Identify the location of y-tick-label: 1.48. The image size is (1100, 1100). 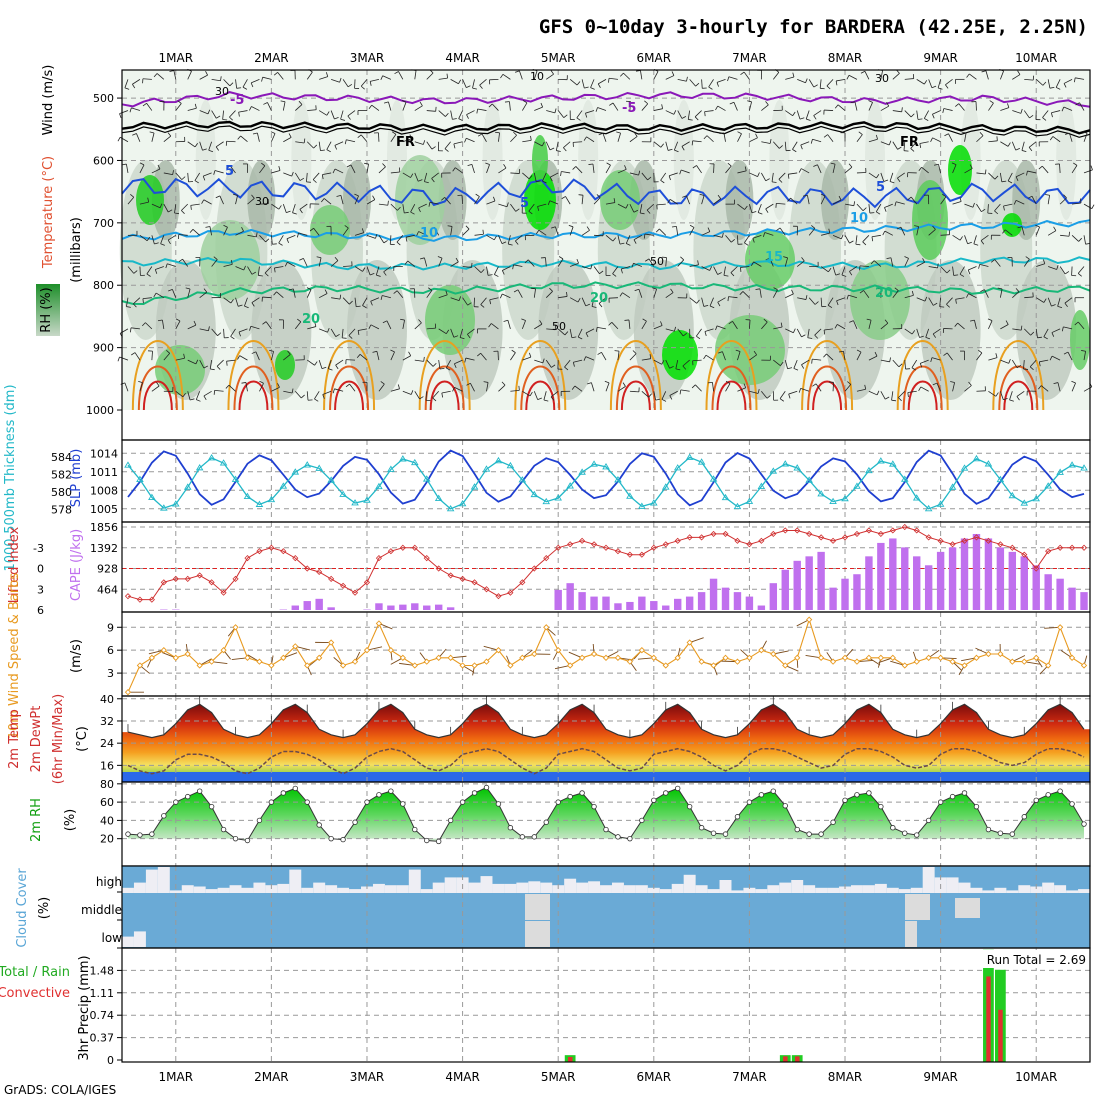
(102, 970).